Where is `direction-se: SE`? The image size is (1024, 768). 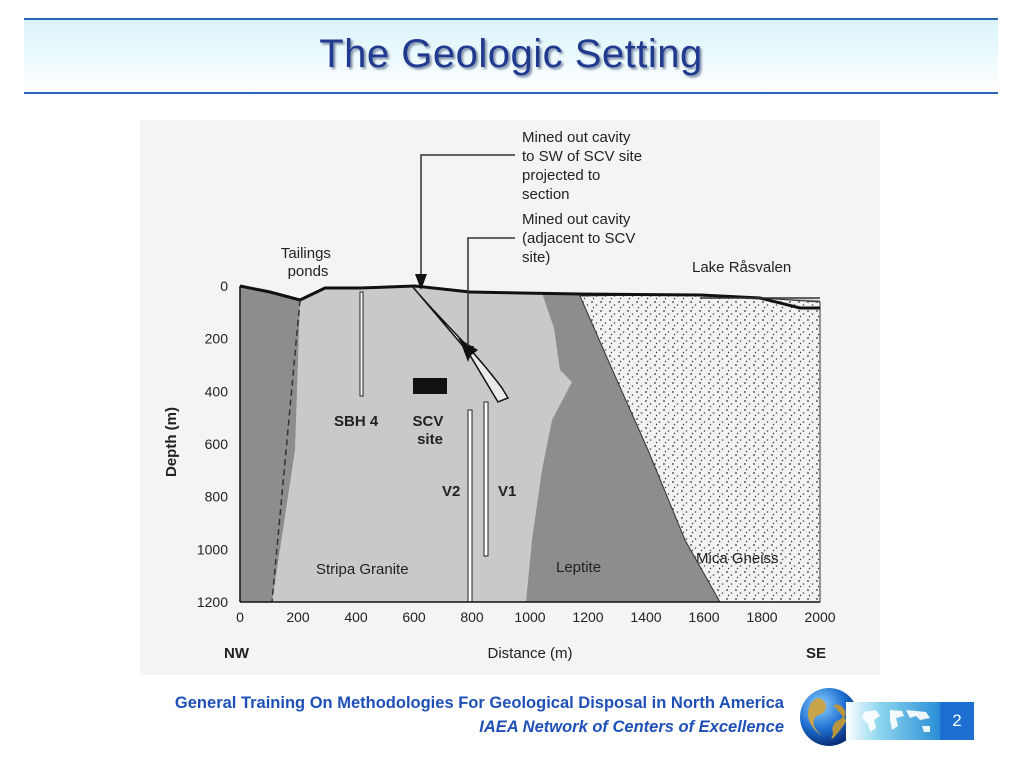
direction-se: SE is located at coordinates (816, 653).